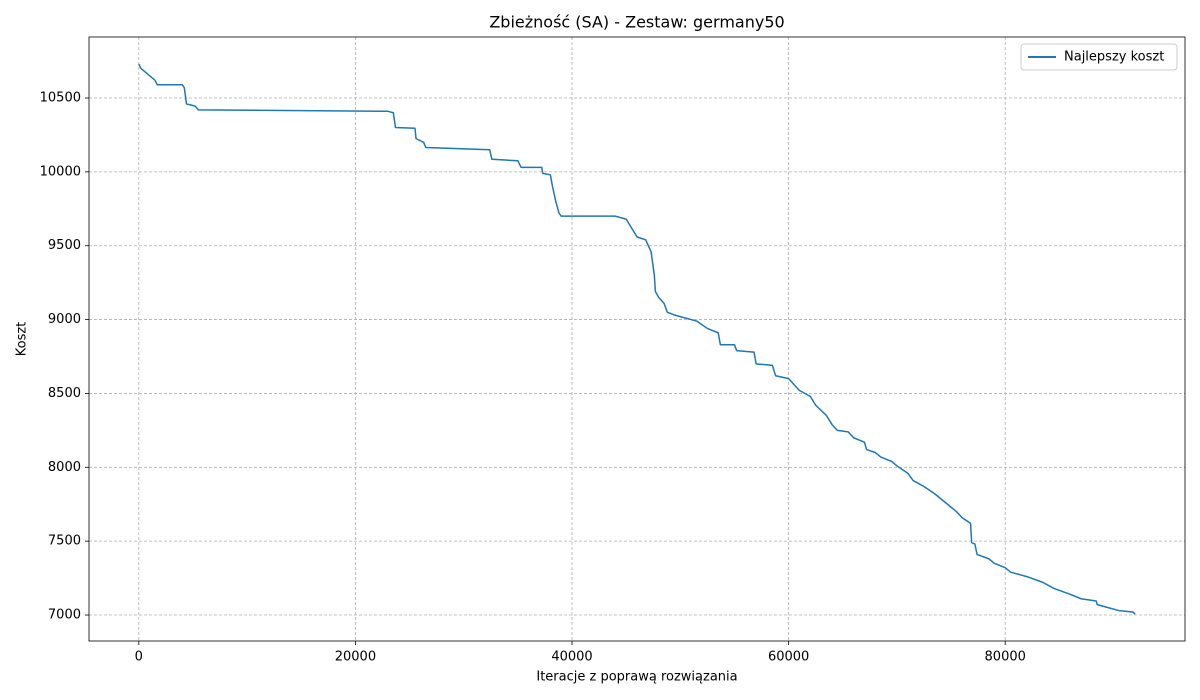  I want to click on y-tick-label: 9000, so click(64, 319).